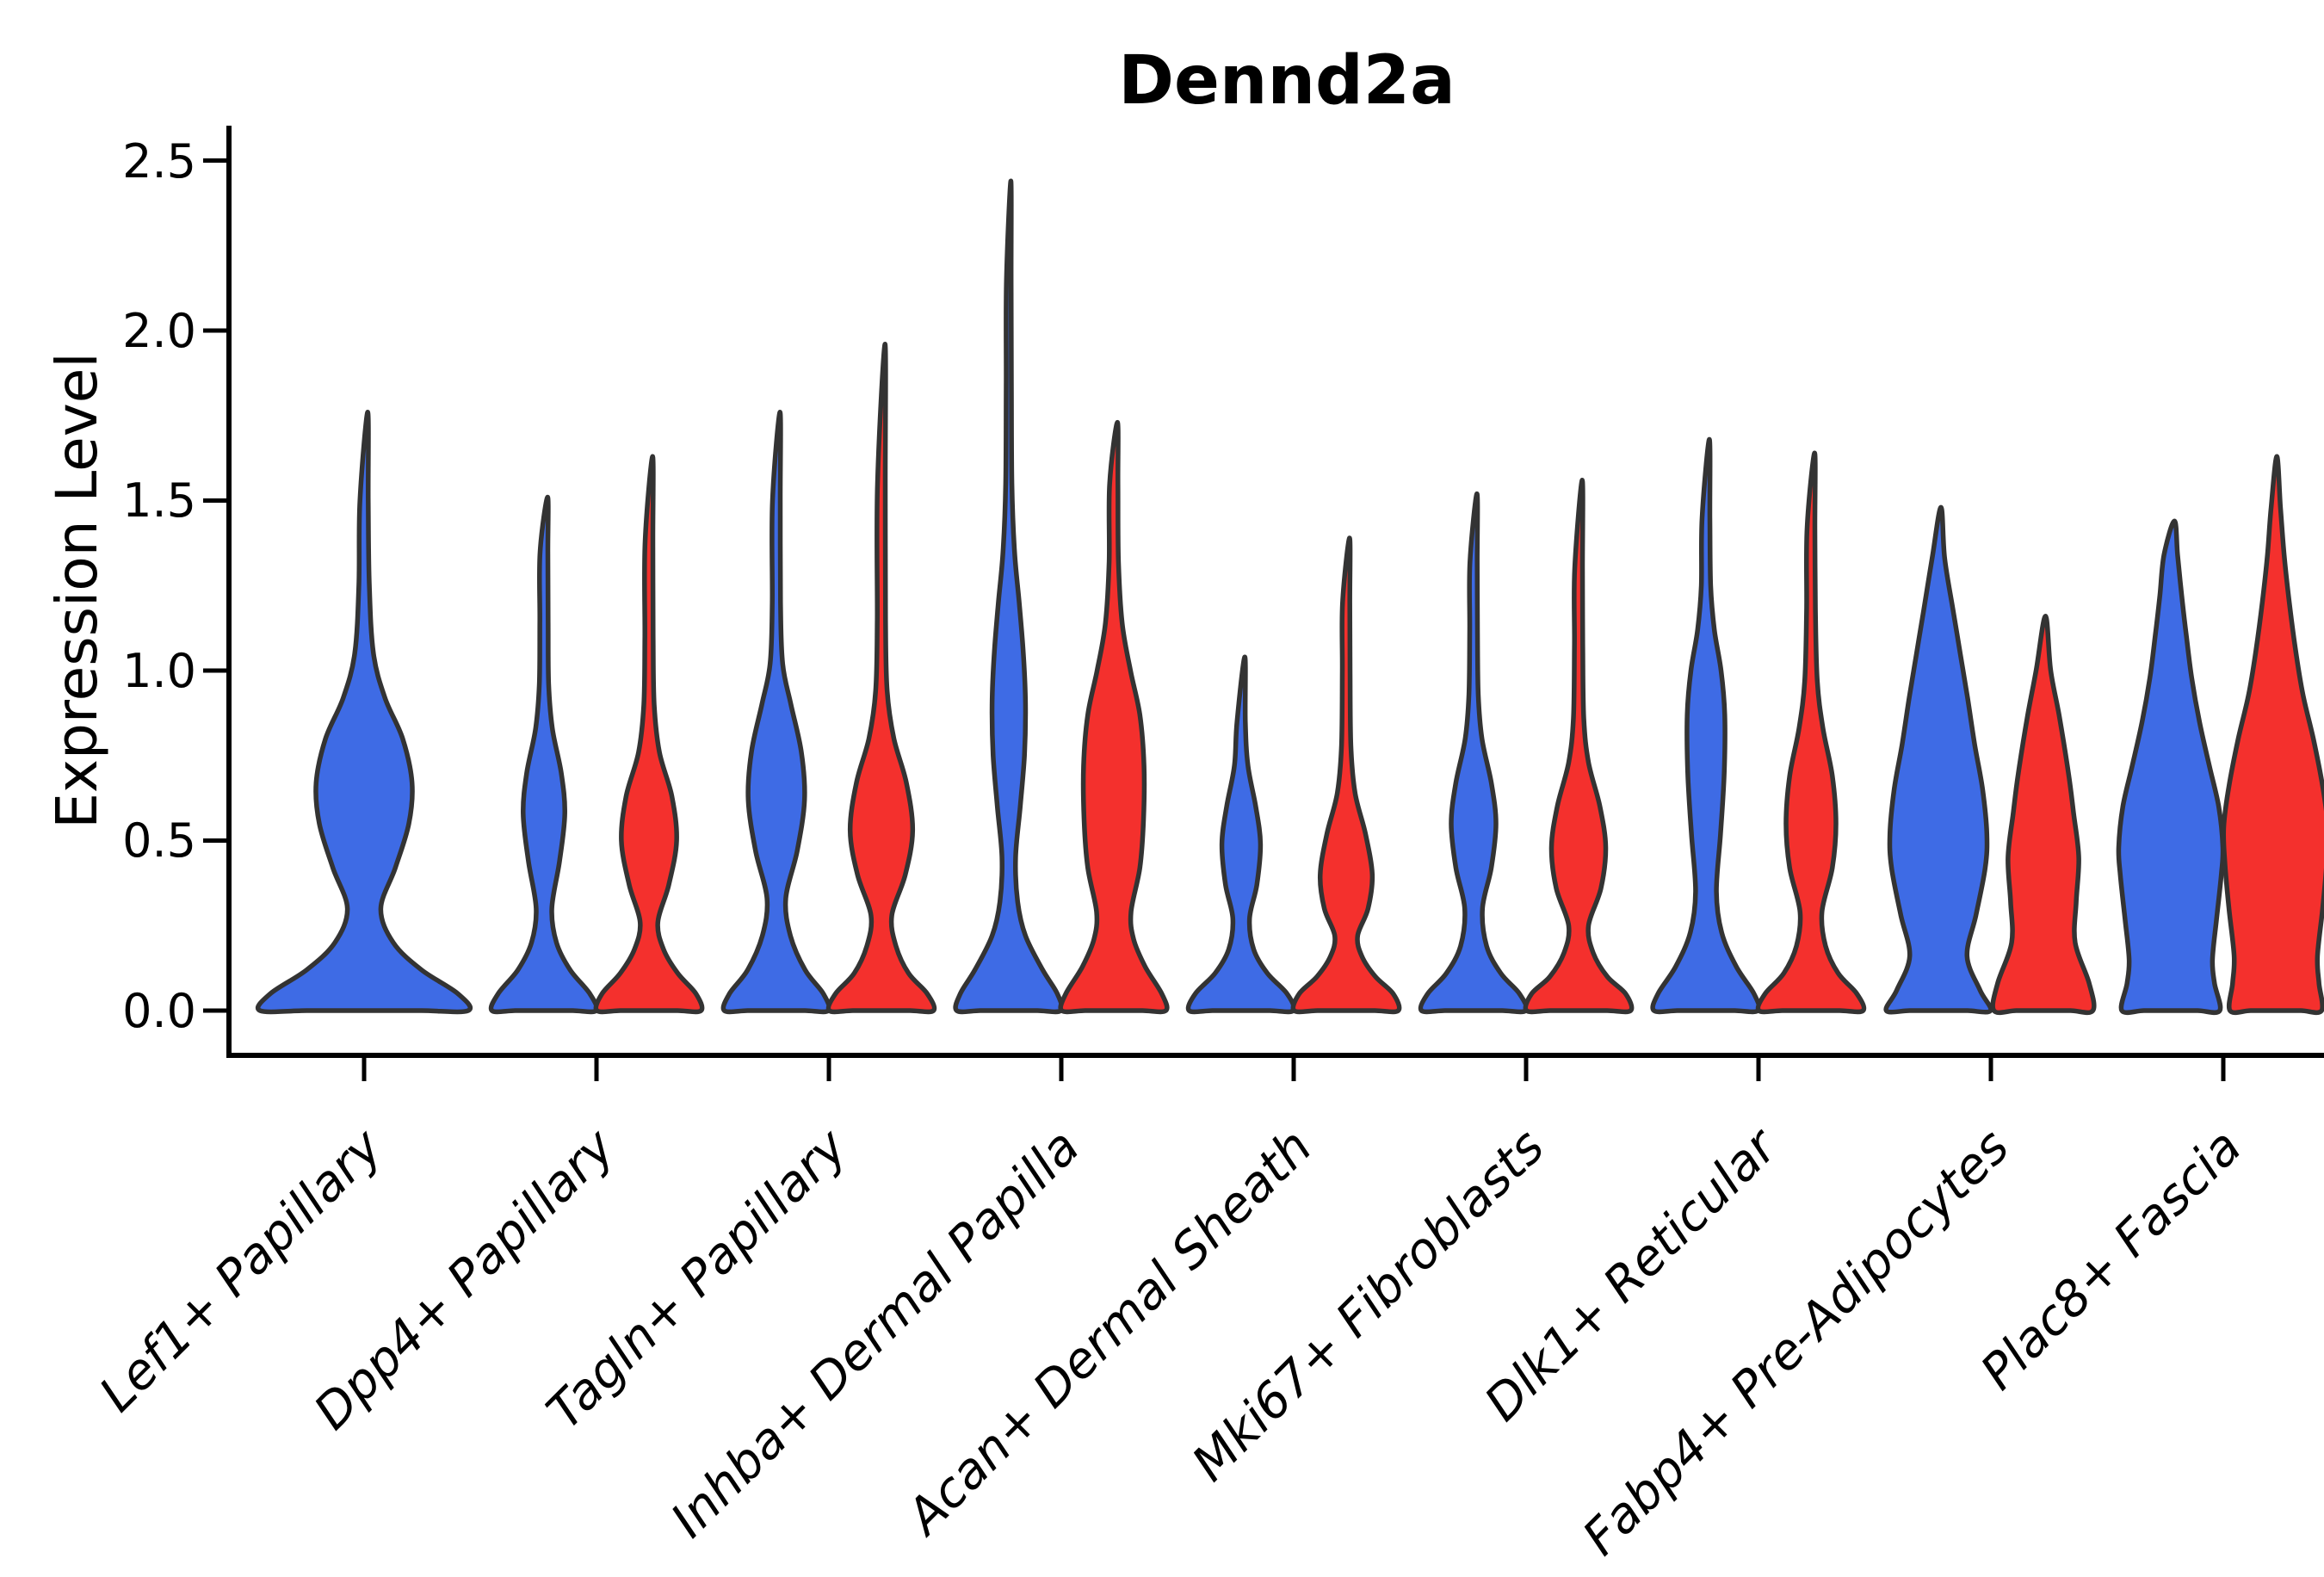 Image resolution: width=2324 pixels, height=1577 pixels. Describe the element at coordinates (1241, 834) in the screenshot. I see `violin-blue-acan-dermal-sheath` at that location.